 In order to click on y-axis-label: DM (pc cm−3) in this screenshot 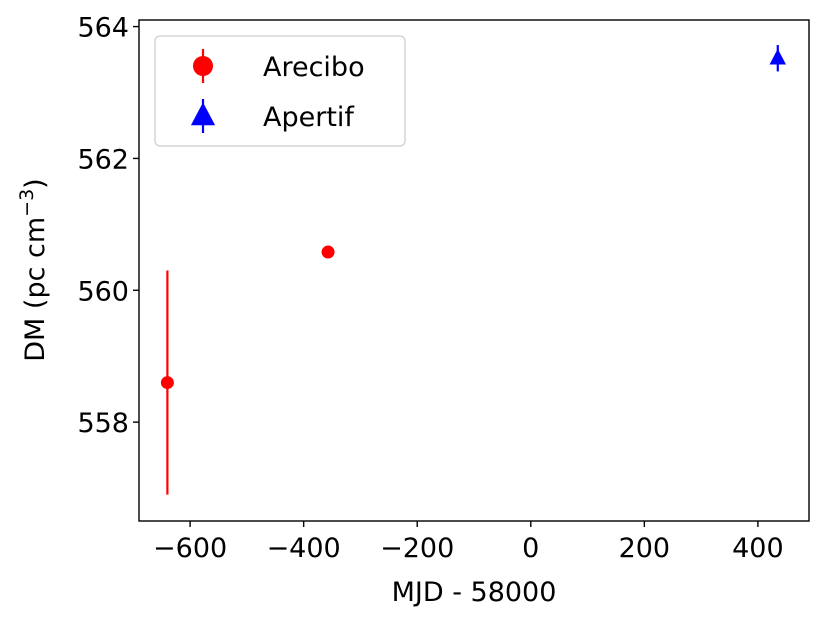, I will do `click(33, 269)`.